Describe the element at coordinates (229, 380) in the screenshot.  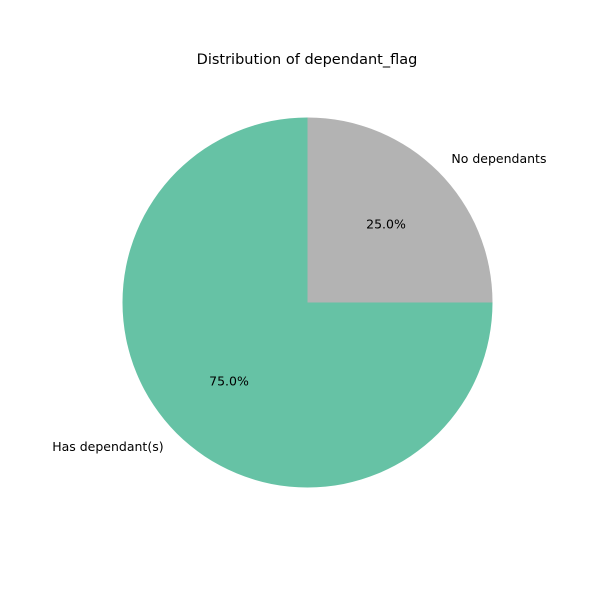
I see `slice-pct-label-2: 75.0%` at that location.